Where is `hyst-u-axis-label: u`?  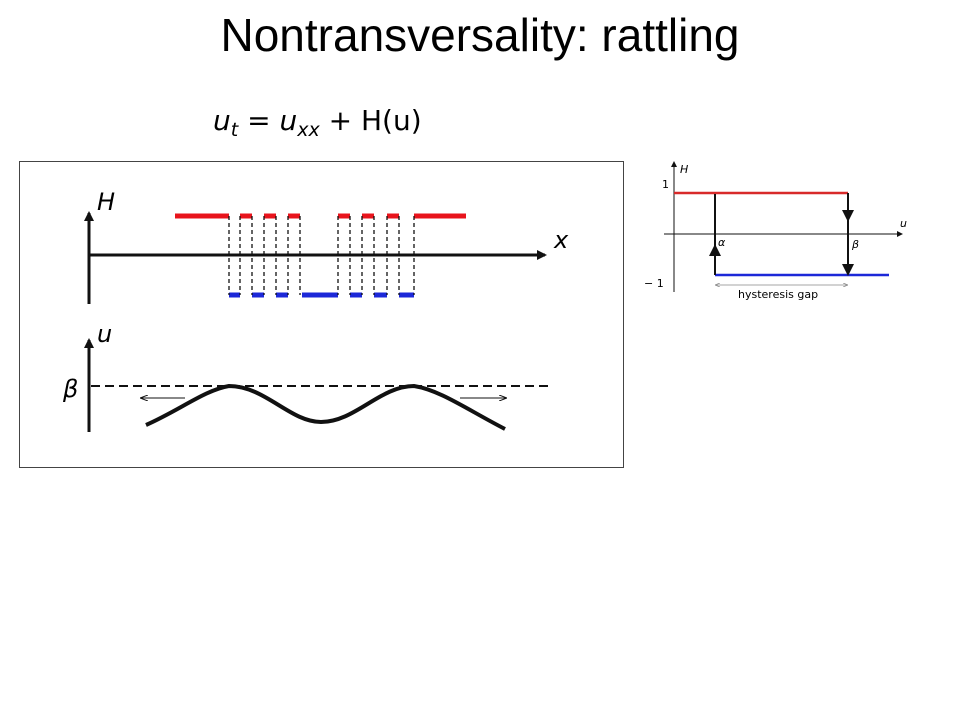
hyst-u-axis-label: u is located at coordinates (903, 223).